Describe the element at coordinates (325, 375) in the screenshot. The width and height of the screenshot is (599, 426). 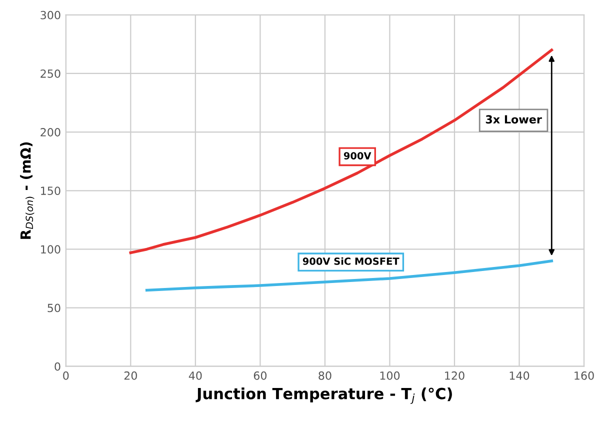
I see `x-tick-label: 80` at that location.